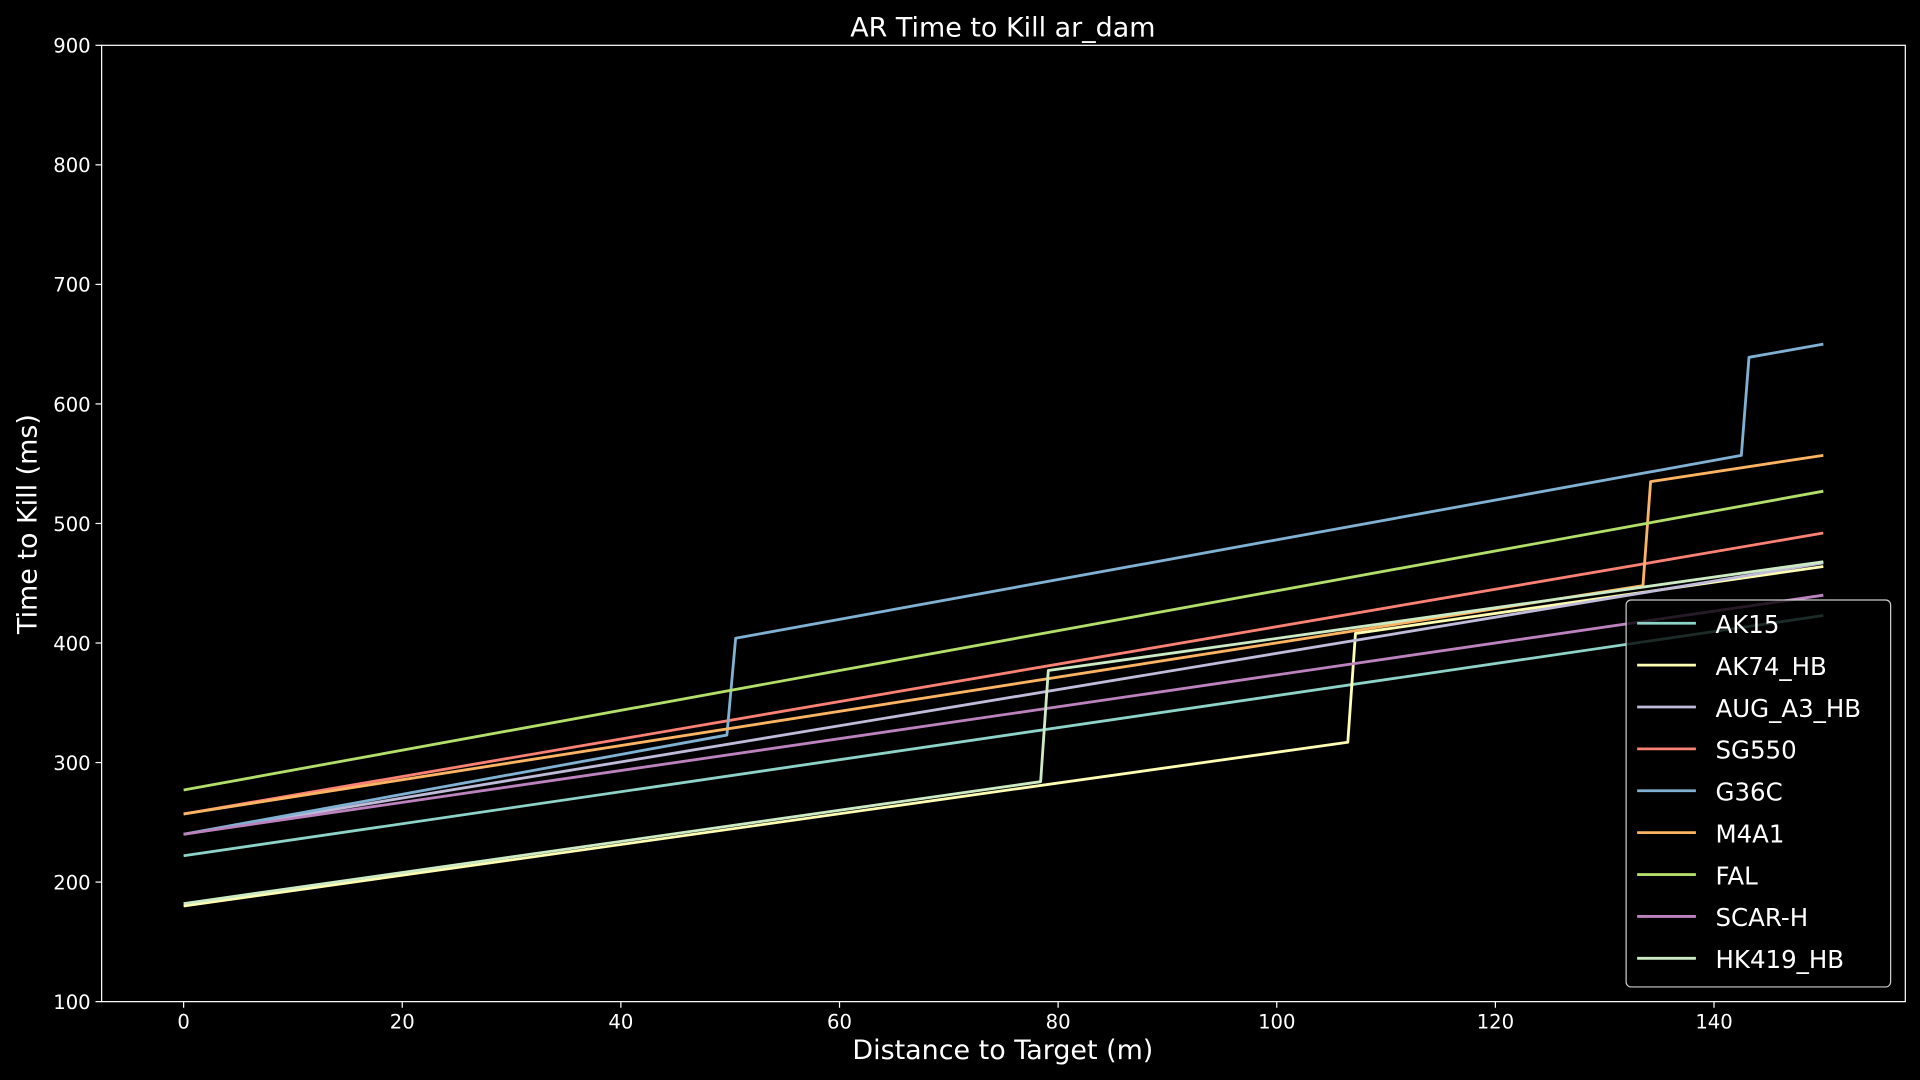 This screenshot has width=1920, height=1080. Describe the element at coordinates (71, 404) in the screenshot. I see `y-tick-label: 600` at that location.